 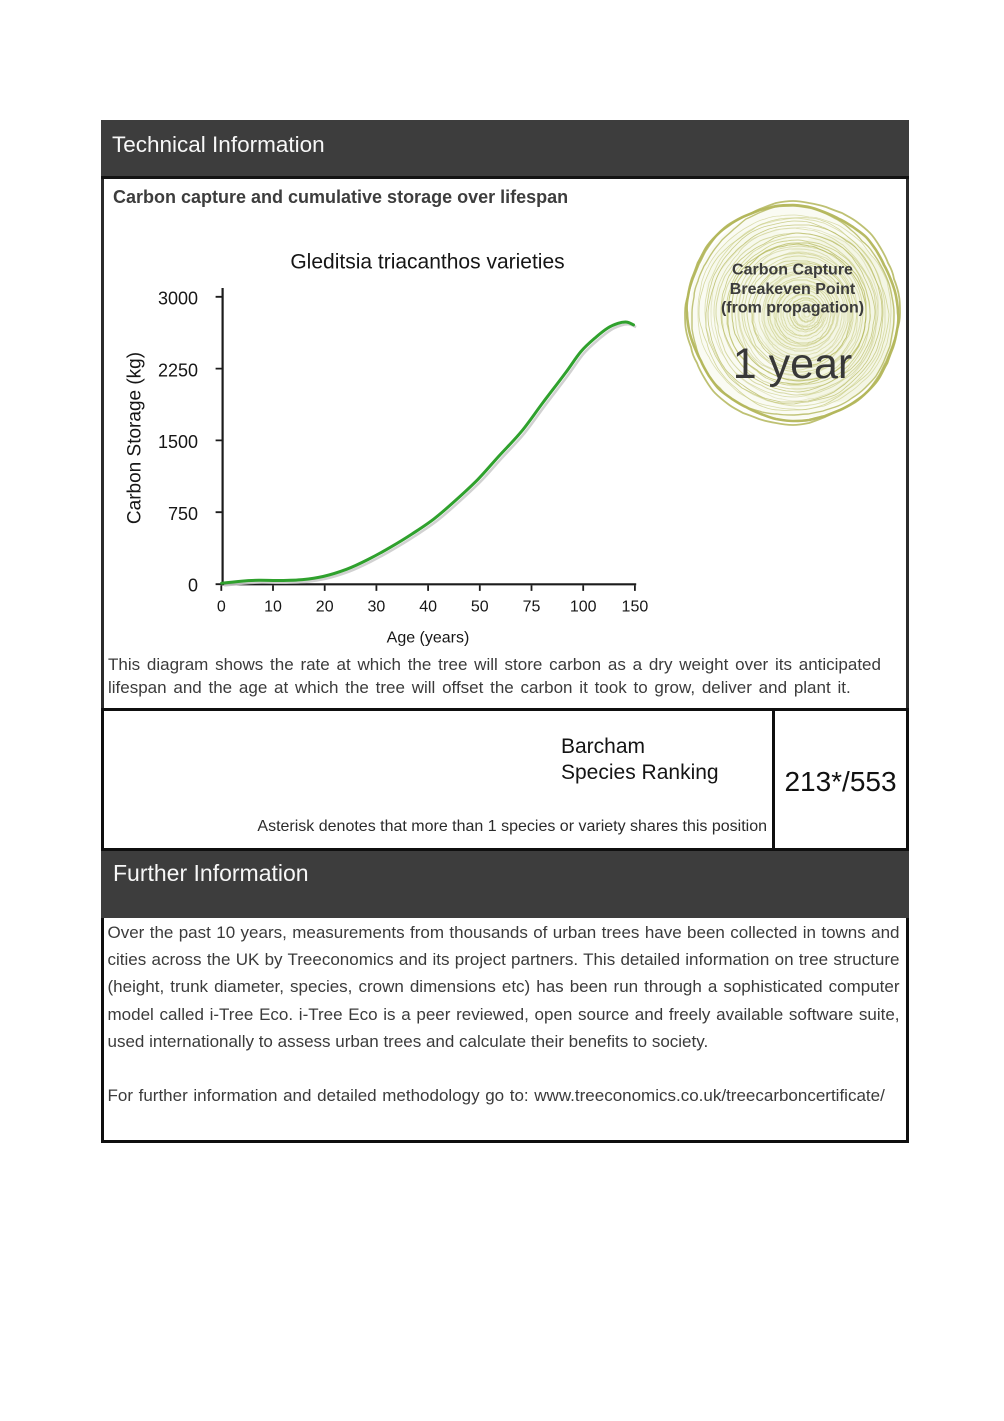 What do you see at coordinates (428, 607) in the screenshot?
I see `svg-text: 40` at bounding box center [428, 607].